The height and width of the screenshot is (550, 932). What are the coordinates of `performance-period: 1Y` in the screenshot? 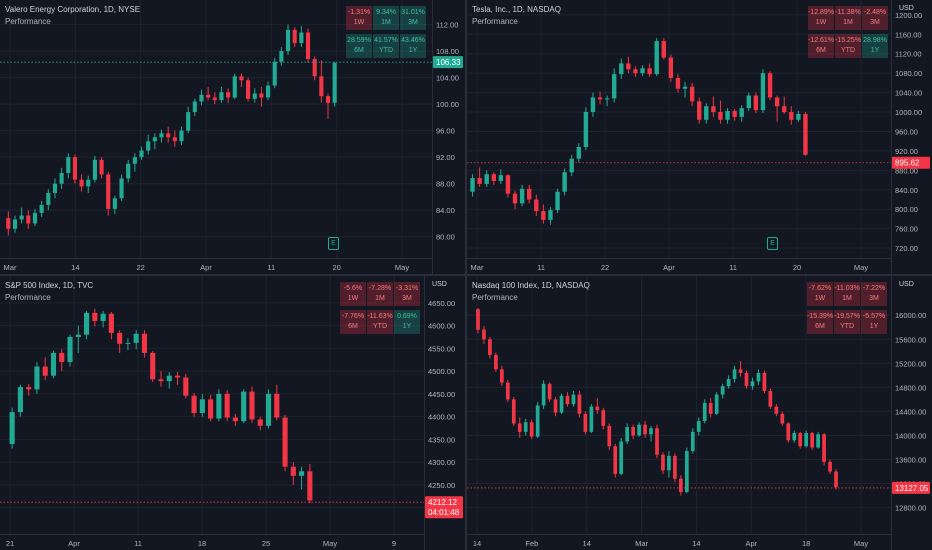 It's located at (875, 50).